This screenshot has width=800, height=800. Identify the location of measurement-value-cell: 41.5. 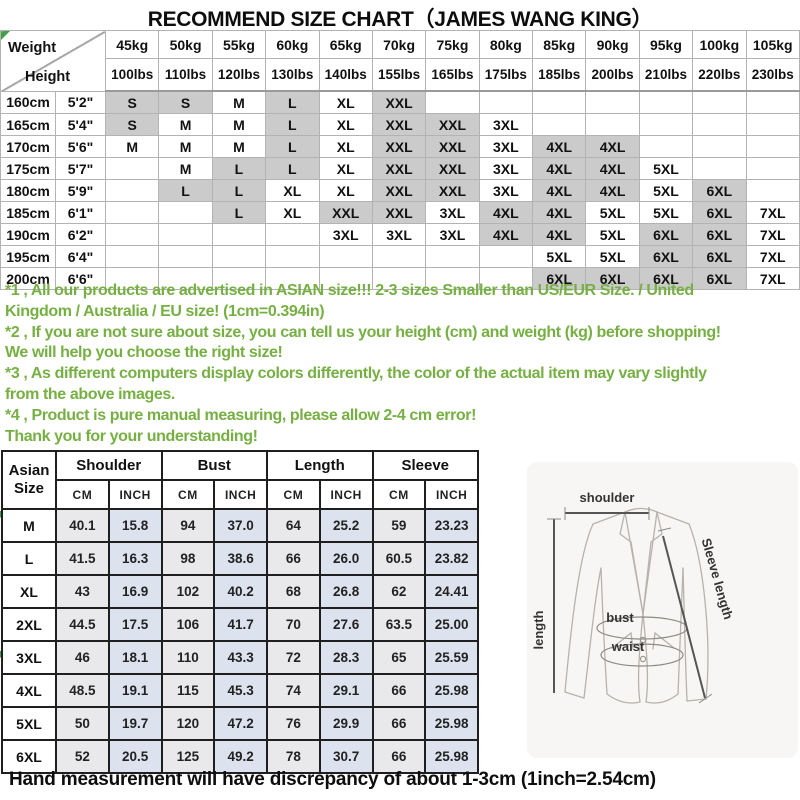
(82, 558).